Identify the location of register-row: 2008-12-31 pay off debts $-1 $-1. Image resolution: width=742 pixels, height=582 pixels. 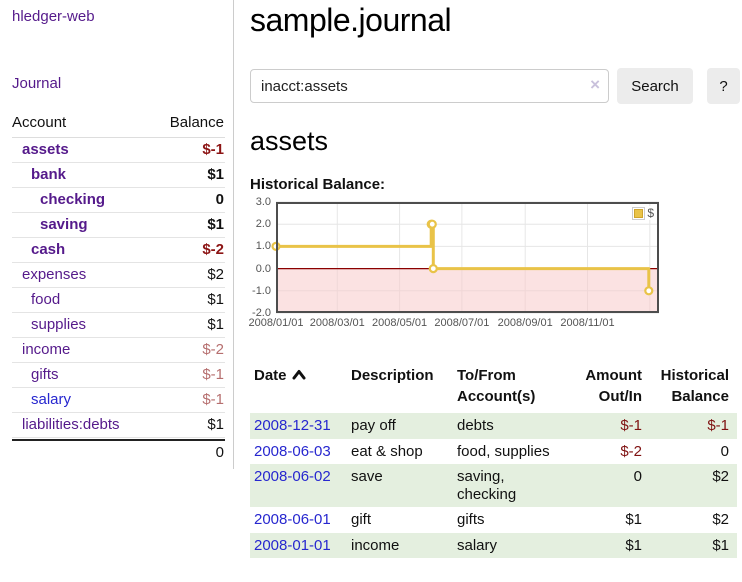
(493, 426).